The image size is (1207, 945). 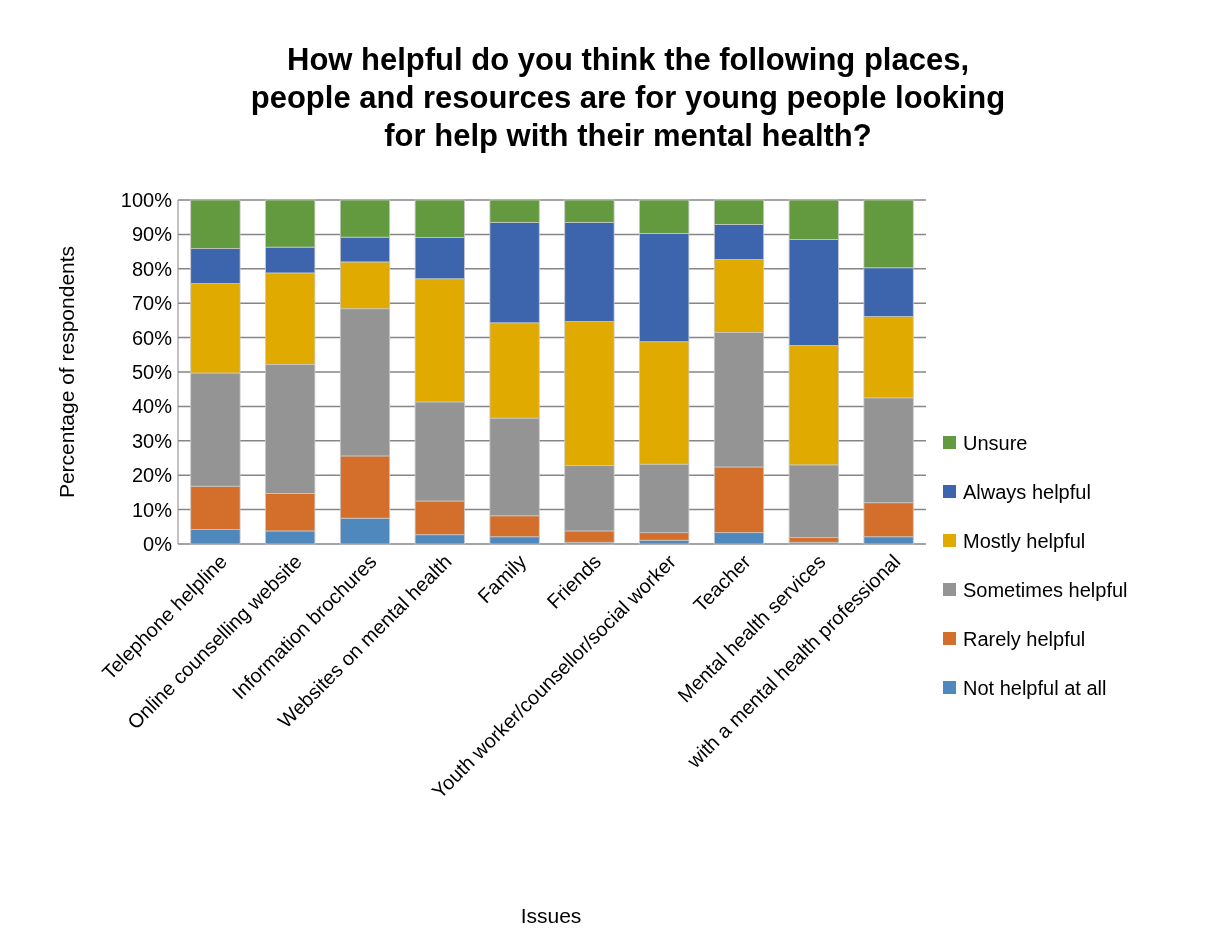 I want to click on y-tick-label: 0%, so click(x=158, y=544).